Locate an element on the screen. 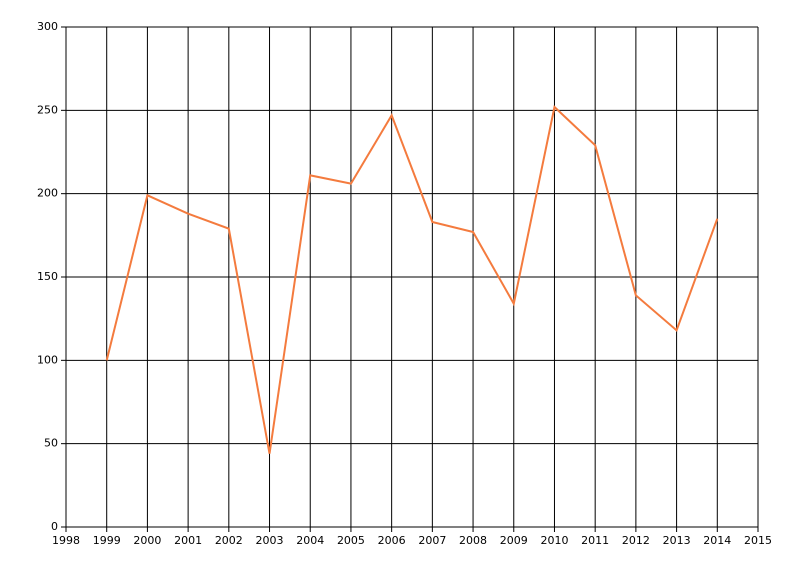 The height and width of the screenshot is (576, 800). x-tick-label: 2005 is located at coordinates (351, 540).